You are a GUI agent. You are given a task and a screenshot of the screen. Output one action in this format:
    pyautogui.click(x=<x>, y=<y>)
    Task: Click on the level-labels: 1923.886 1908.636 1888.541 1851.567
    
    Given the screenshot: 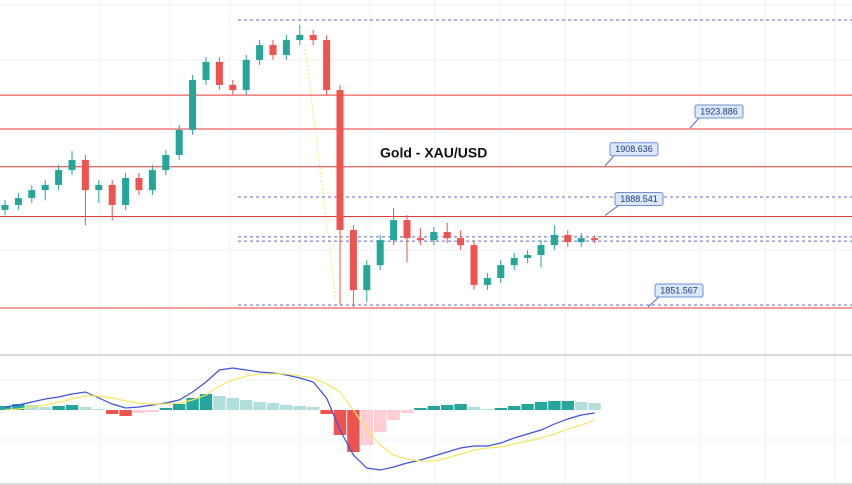 What is the action you would take?
    pyautogui.click(x=674, y=206)
    